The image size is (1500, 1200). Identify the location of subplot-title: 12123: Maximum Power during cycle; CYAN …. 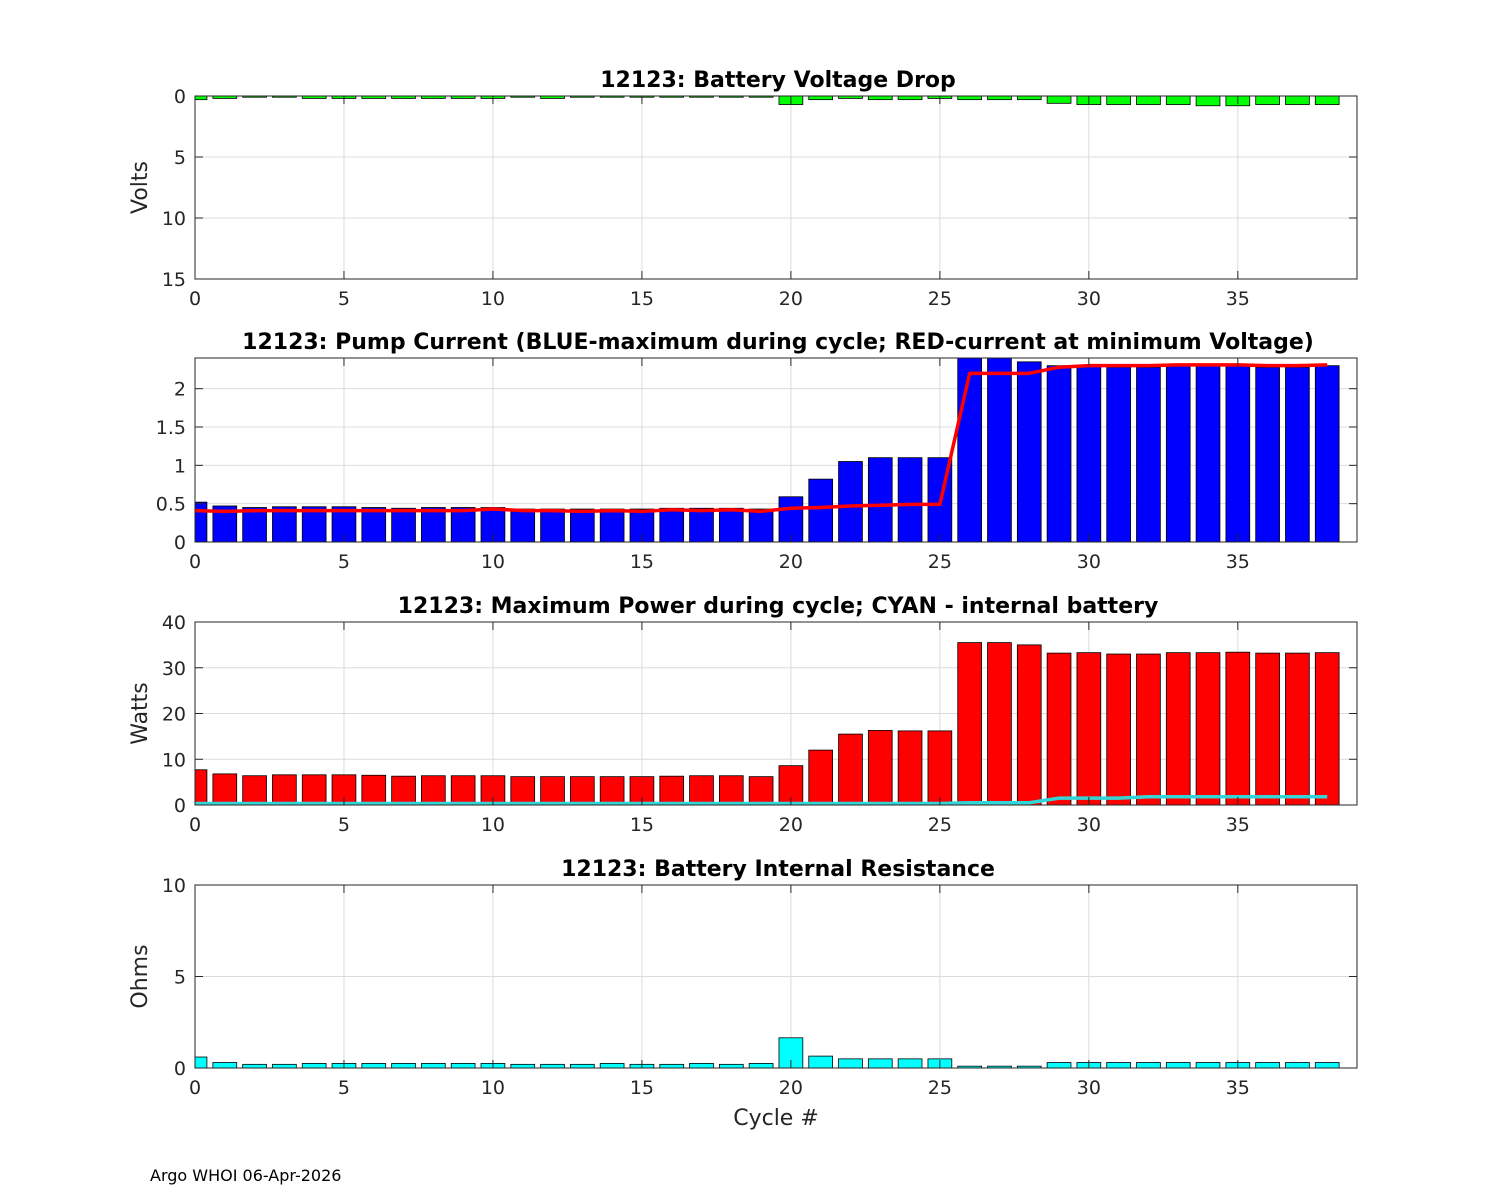
(778, 606).